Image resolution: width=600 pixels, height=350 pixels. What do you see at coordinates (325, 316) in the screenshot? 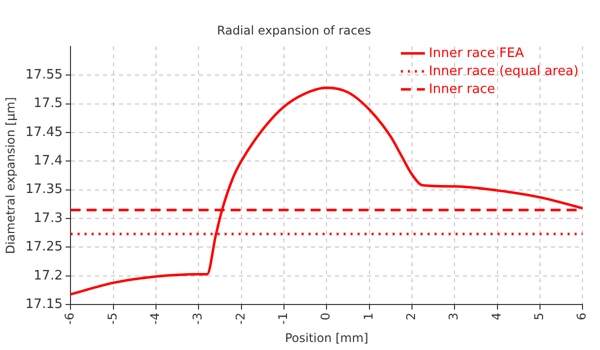
I see `x-tick-label: 0` at bounding box center [325, 316].